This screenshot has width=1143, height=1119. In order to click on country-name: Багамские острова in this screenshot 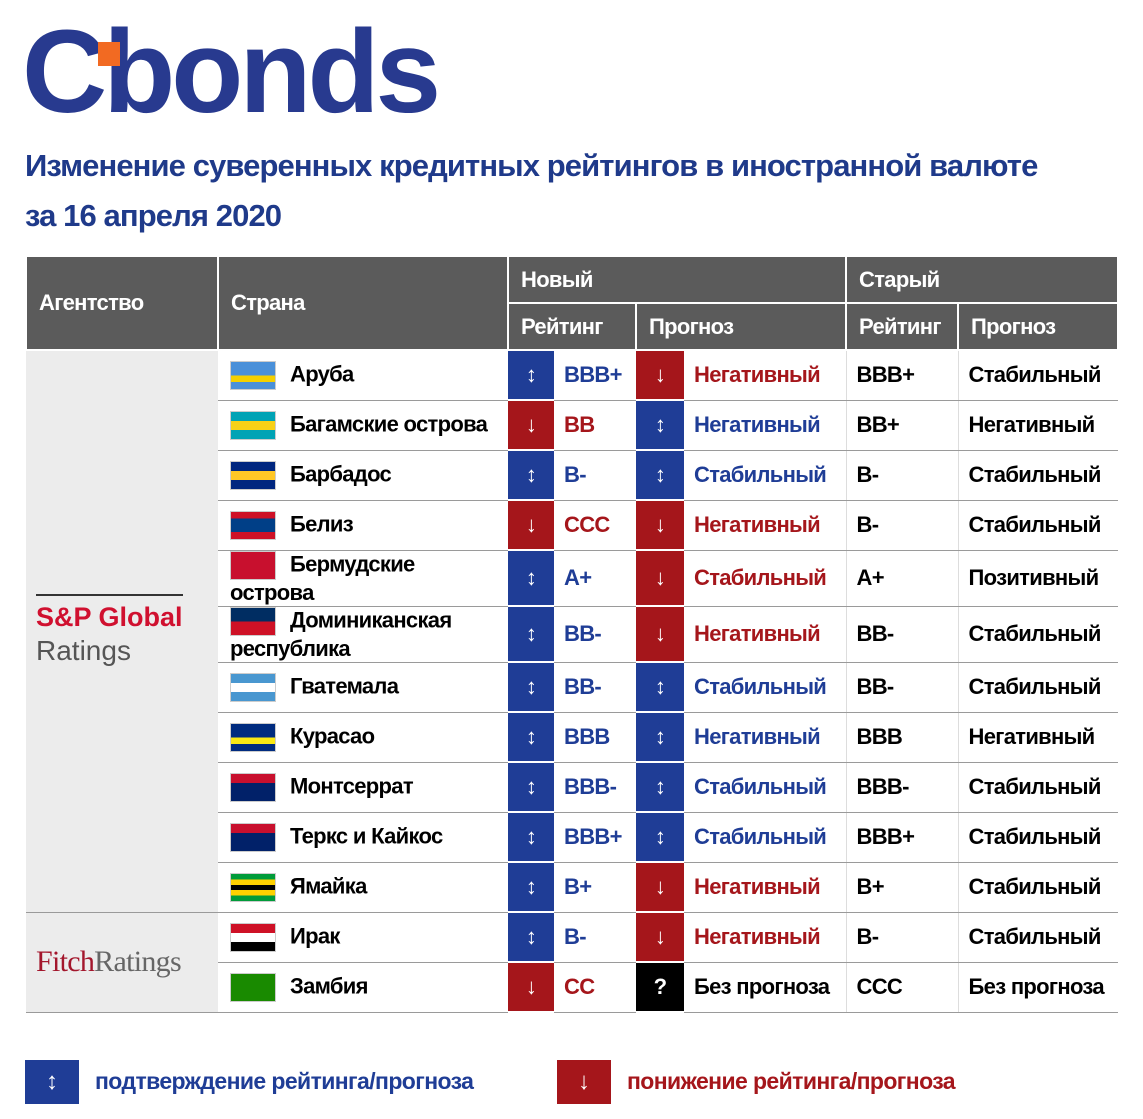, I will do `click(389, 423)`.